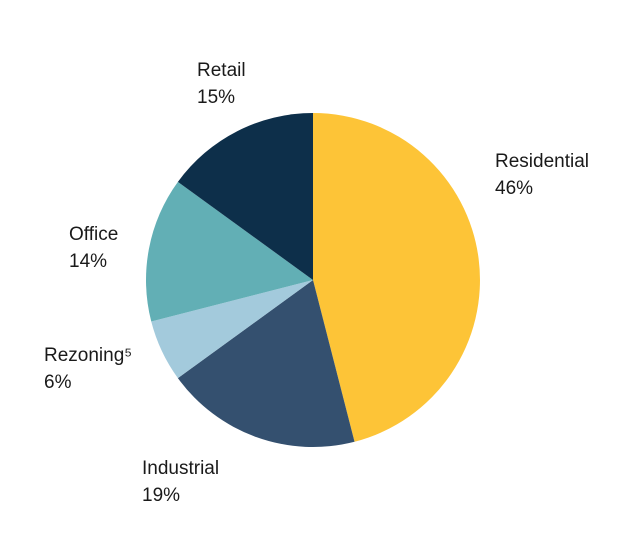  What do you see at coordinates (88, 355) in the screenshot?
I see `label-rezoning-name: Rezoning⁵` at bounding box center [88, 355].